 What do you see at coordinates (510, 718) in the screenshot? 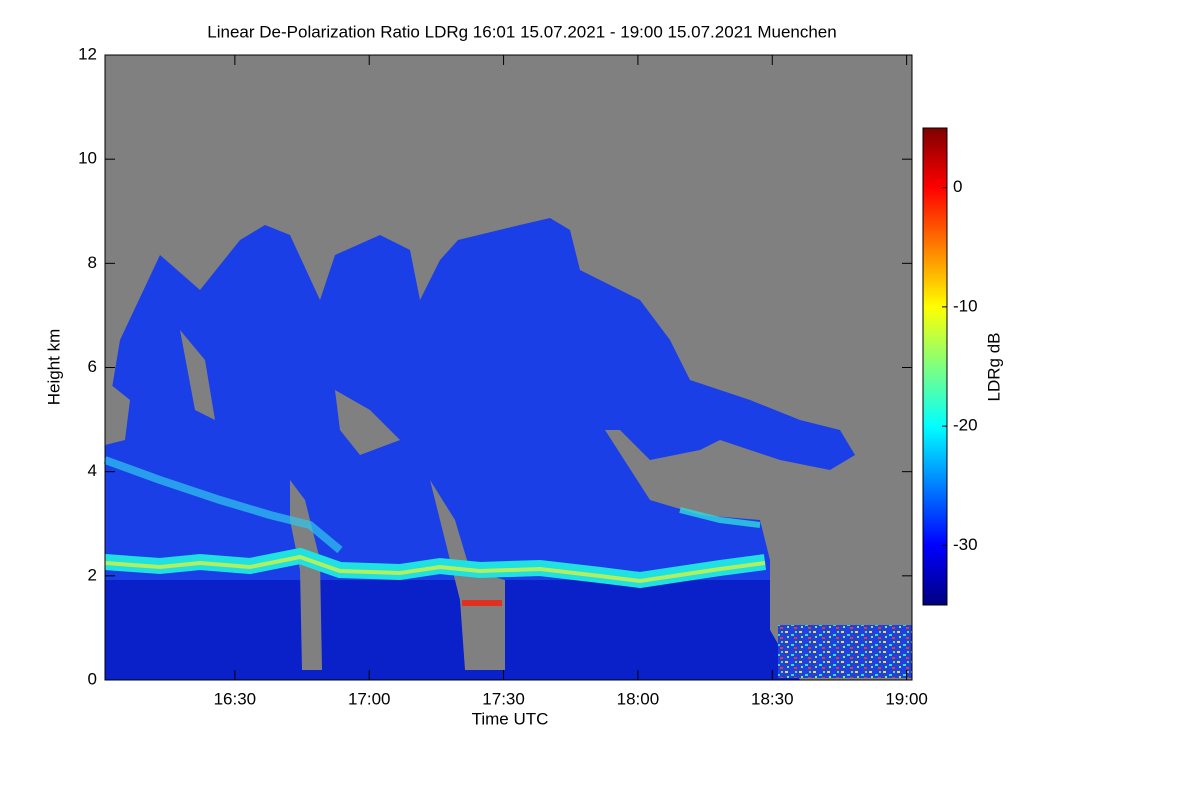
I see `x-axis-label: Time UTC` at bounding box center [510, 718].